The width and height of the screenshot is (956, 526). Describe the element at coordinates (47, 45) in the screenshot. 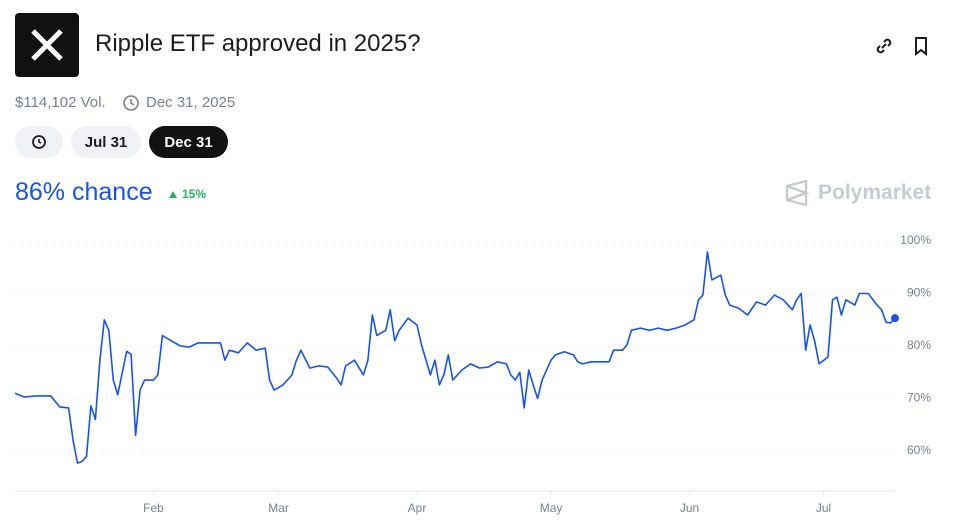

I see `market-icon` at that location.